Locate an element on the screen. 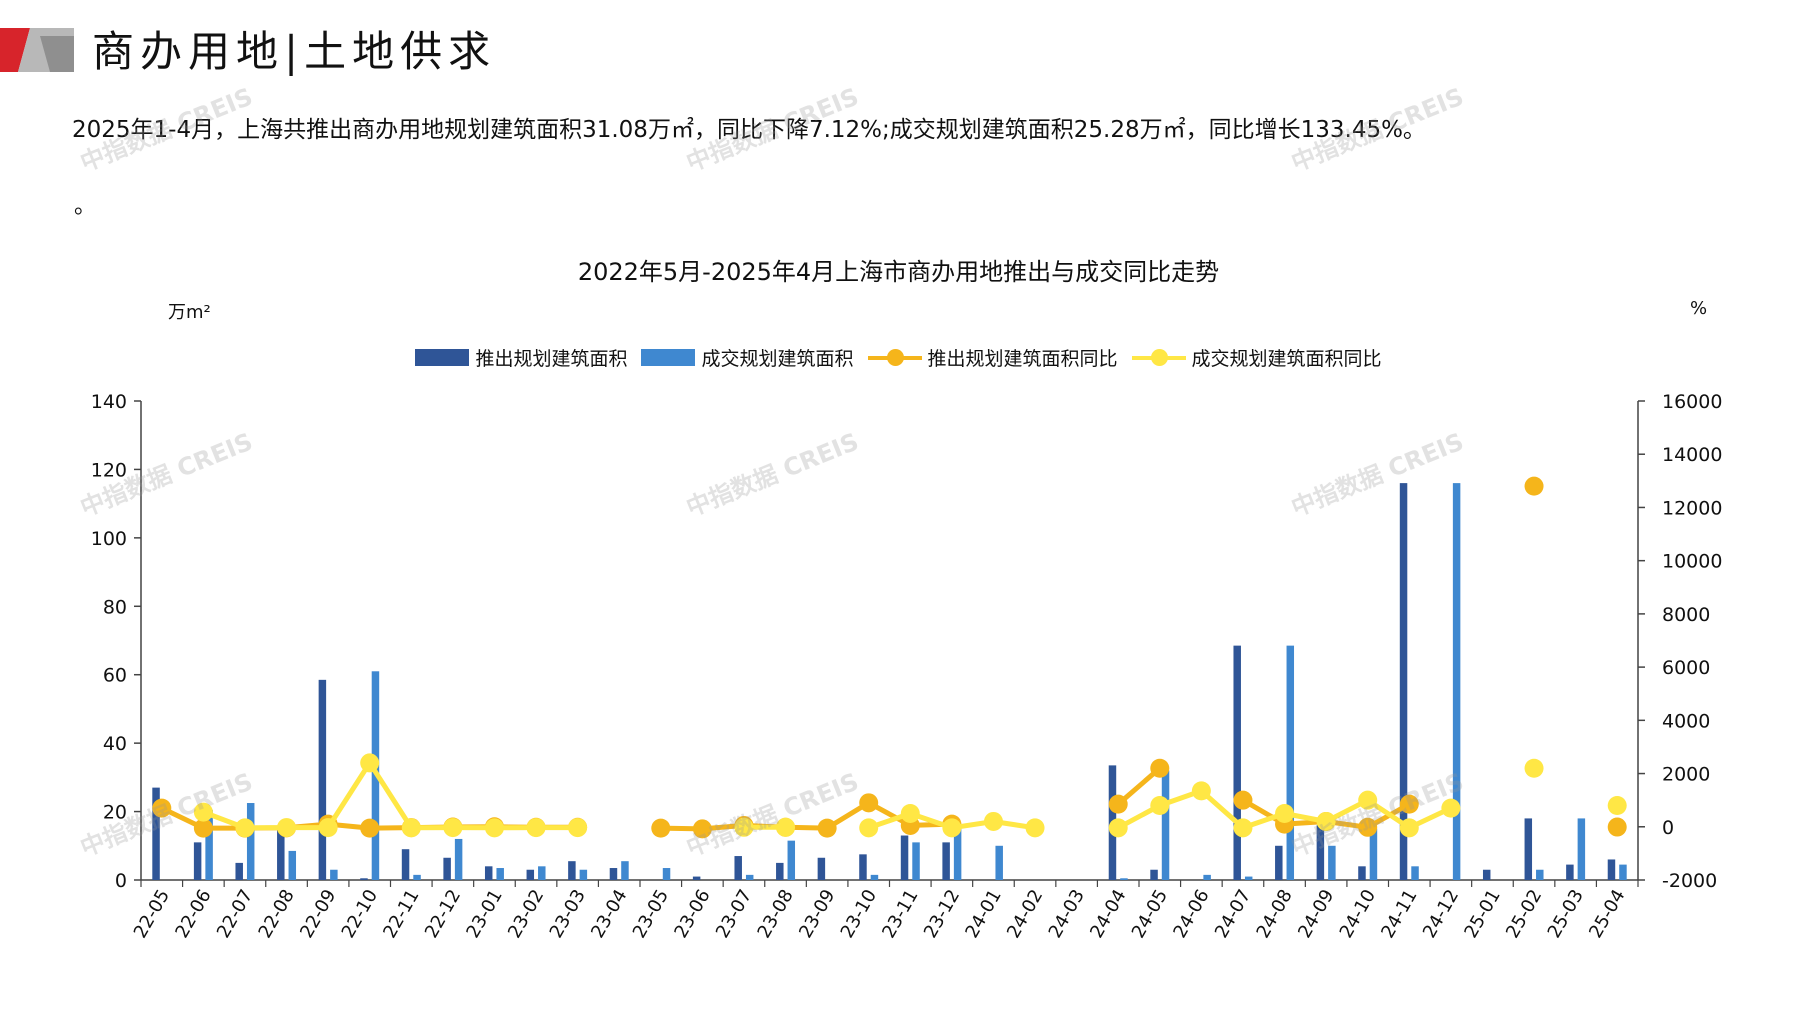 The height and width of the screenshot is (1010, 1797). legend-item-launch-yoy: 推出规划建筑面积同比 is located at coordinates (992, 357).